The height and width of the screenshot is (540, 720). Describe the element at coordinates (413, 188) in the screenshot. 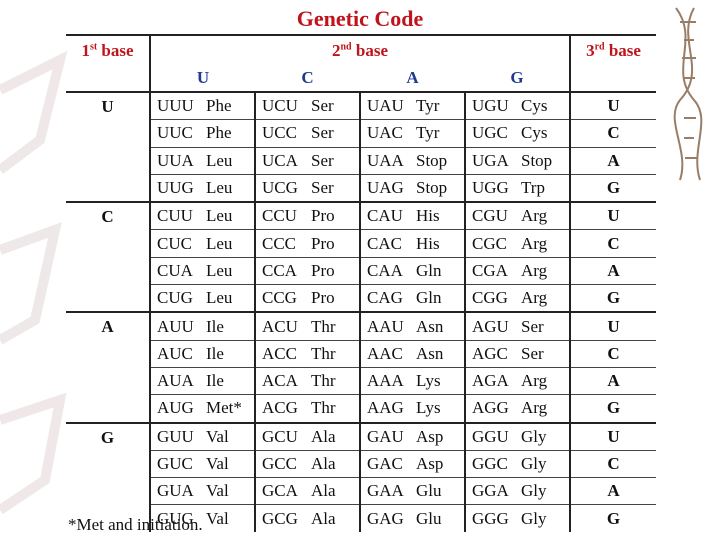

I see `codon-cell: UAG Stop` at that location.